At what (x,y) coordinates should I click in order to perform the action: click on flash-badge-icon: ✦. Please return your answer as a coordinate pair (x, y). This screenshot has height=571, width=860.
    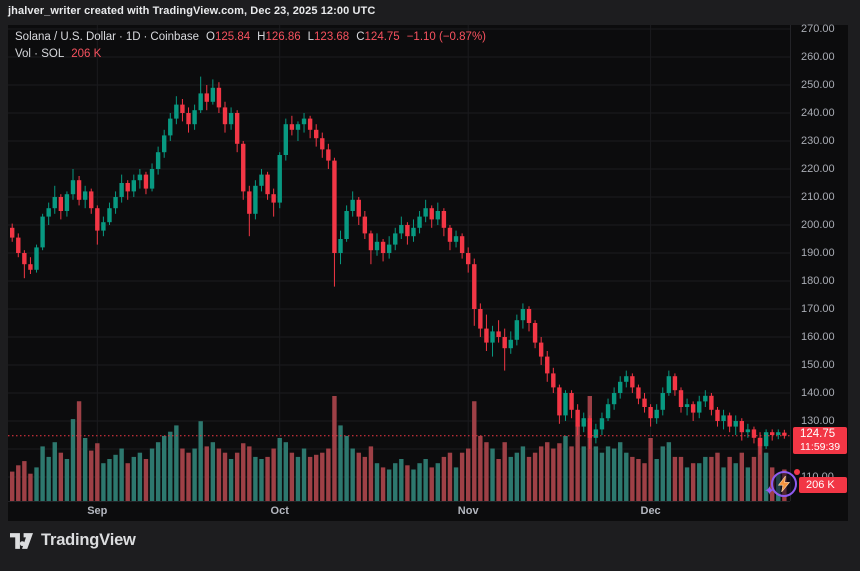
    Looking at the image, I should click on (783, 486).